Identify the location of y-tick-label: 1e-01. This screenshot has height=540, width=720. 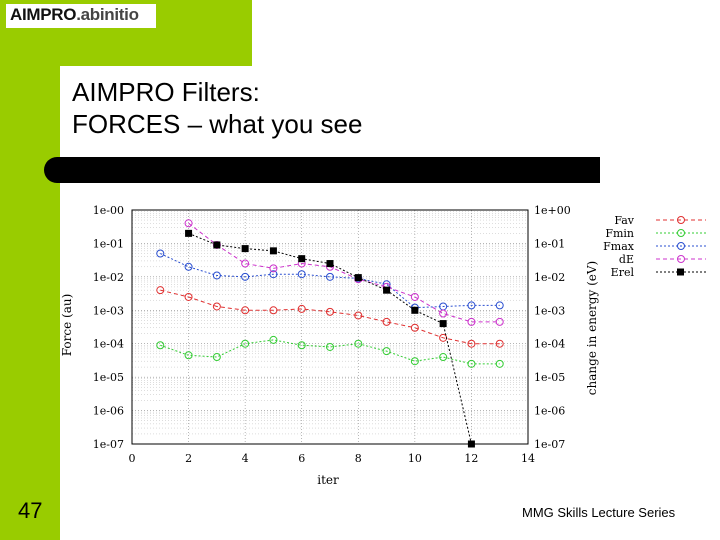
(108, 243).